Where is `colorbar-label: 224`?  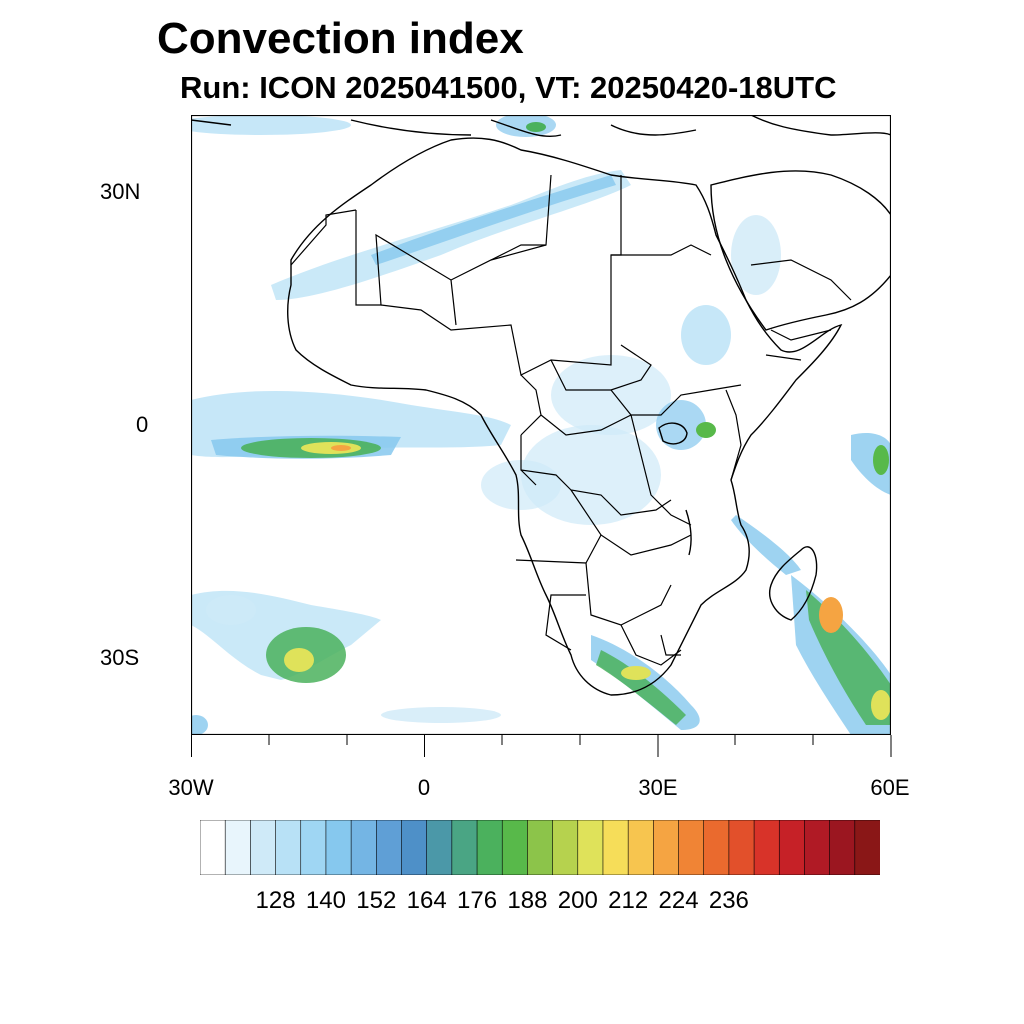
colorbar-label: 224 is located at coordinates (678, 900).